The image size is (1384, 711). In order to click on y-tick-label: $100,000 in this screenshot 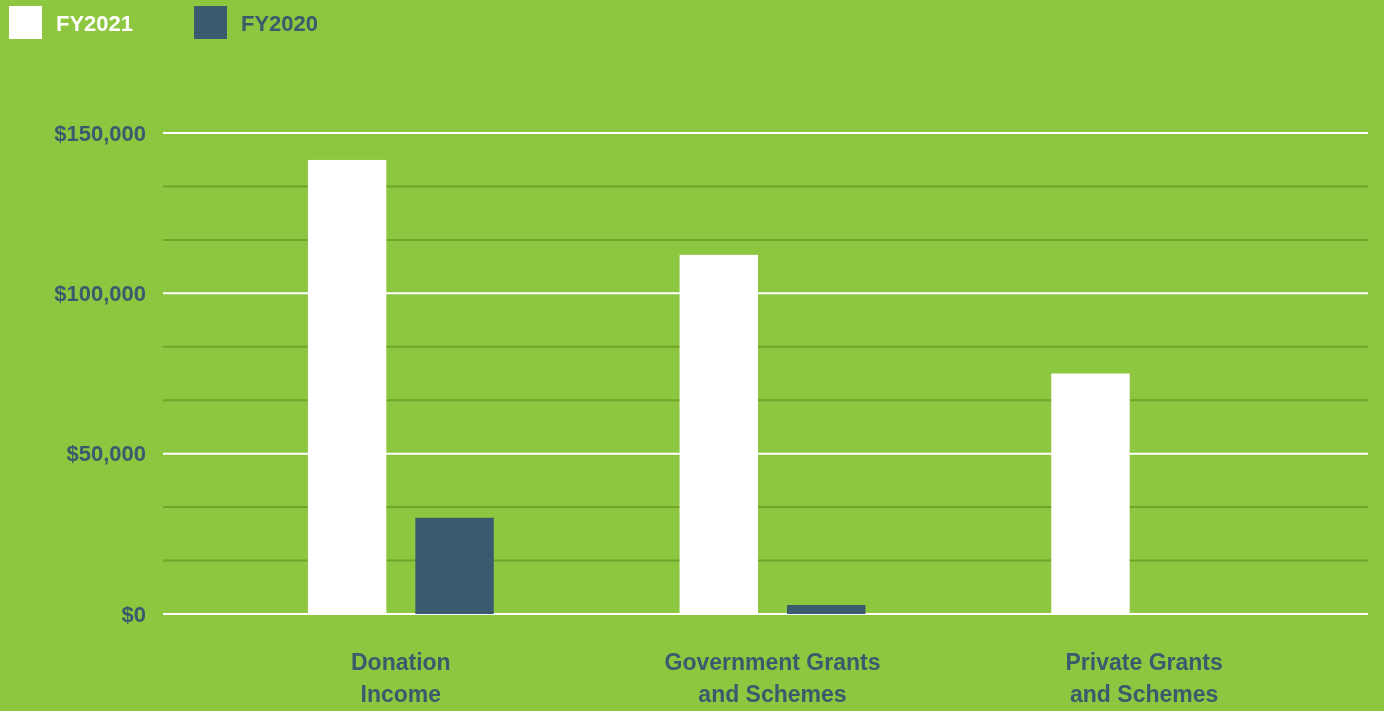, I will do `click(100, 294)`.